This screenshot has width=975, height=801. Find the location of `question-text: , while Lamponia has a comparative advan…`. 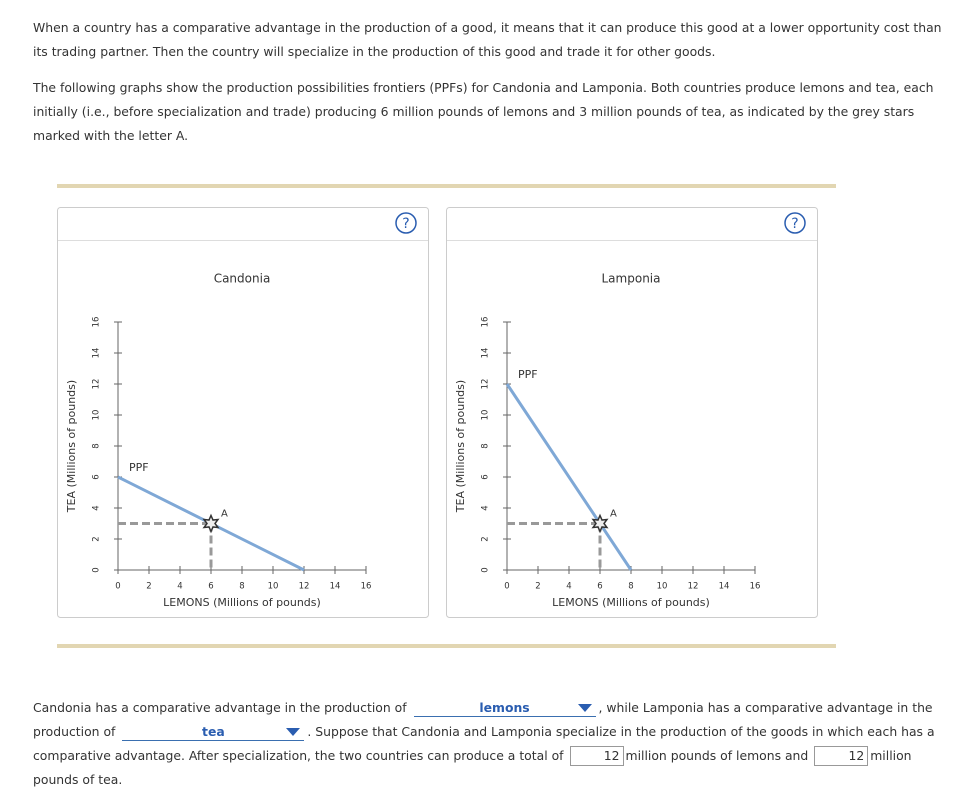

question-text: , while Lamponia has a comparative advan… is located at coordinates (483, 719).